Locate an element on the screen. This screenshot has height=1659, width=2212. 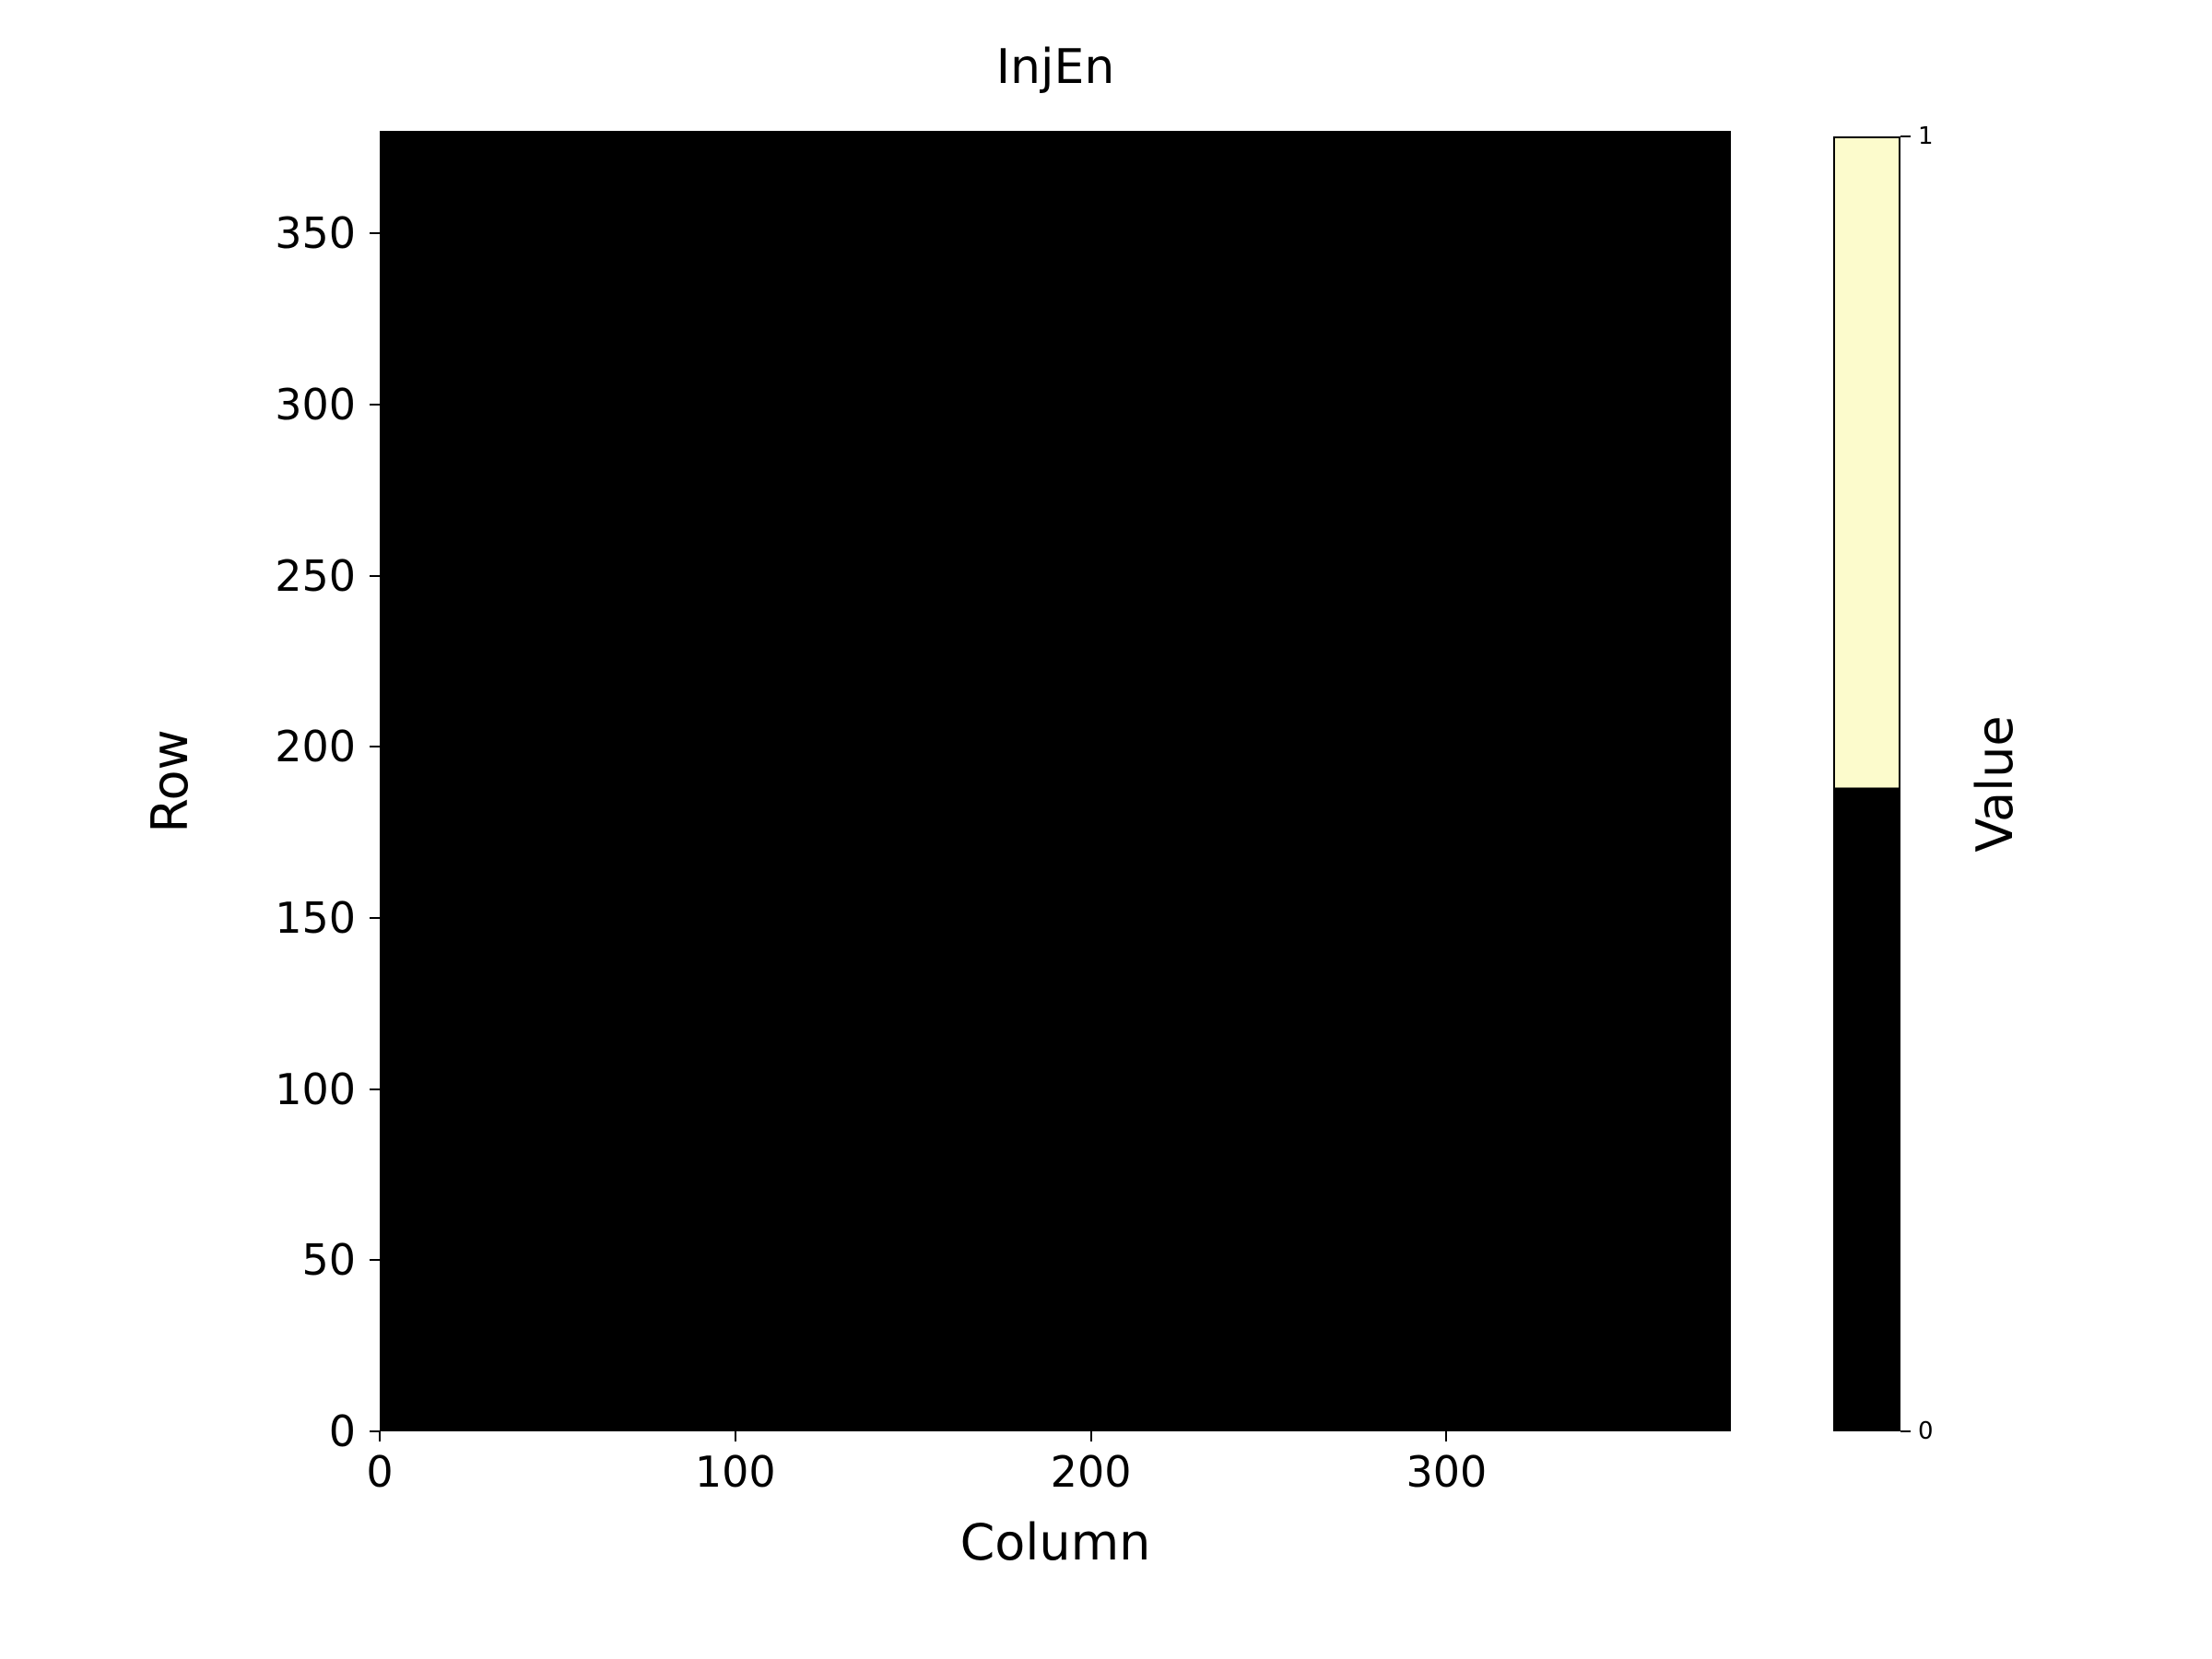
x-tick-label: 100 is located at coordinates (735, 1472).